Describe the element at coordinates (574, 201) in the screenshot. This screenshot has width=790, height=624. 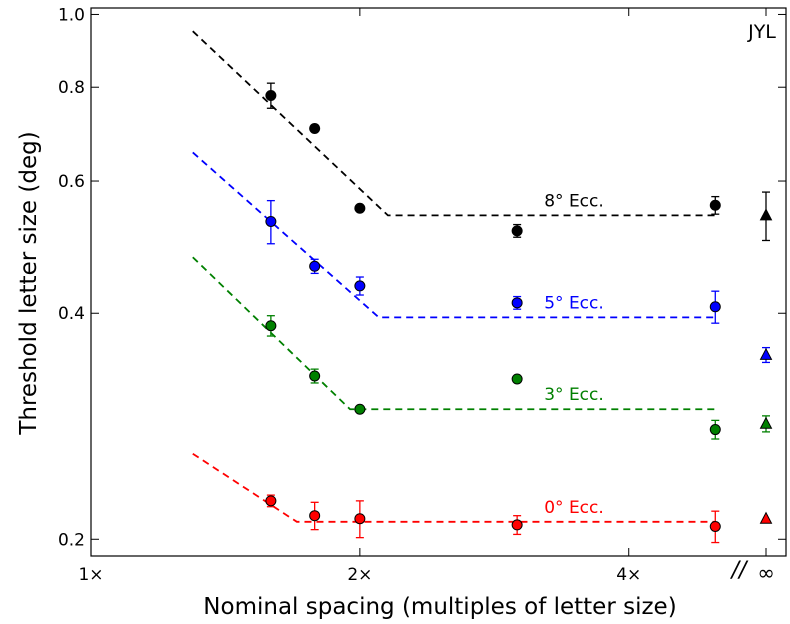
I see `series-label: 8° Ecc.` at that location.